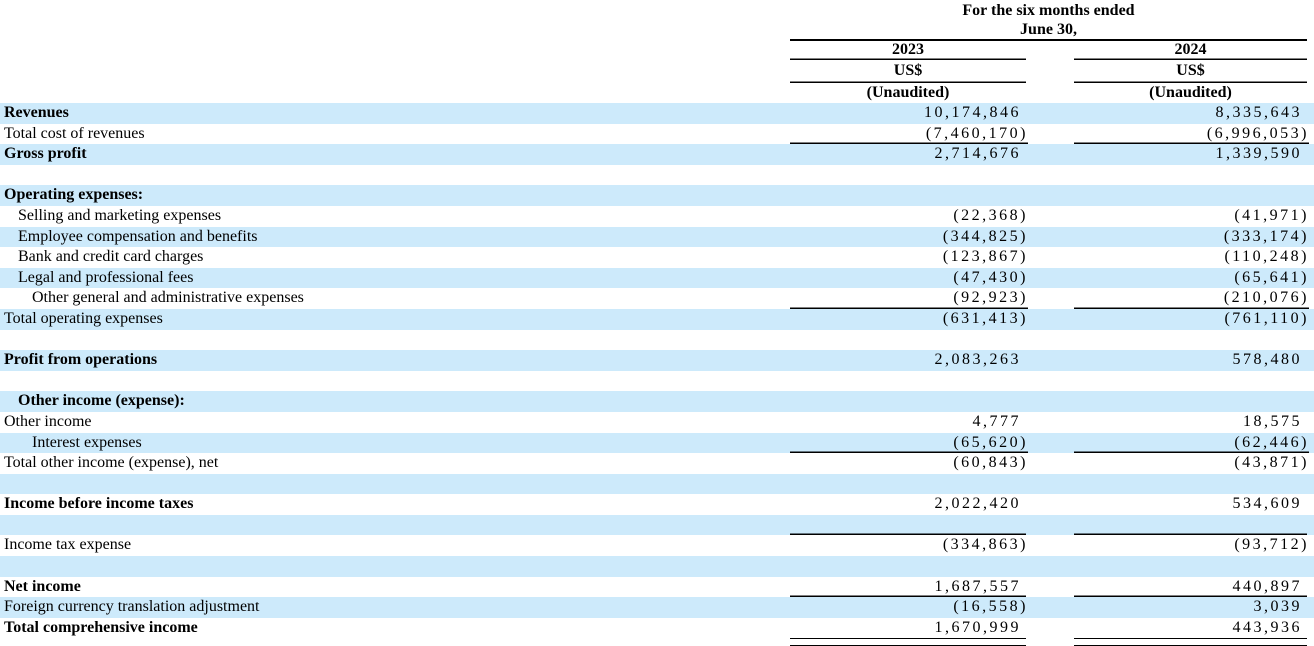  Describe the element at coordinates (111, 257) in the screenshot. I see `row-label: Bank and credit card charges` at that location.